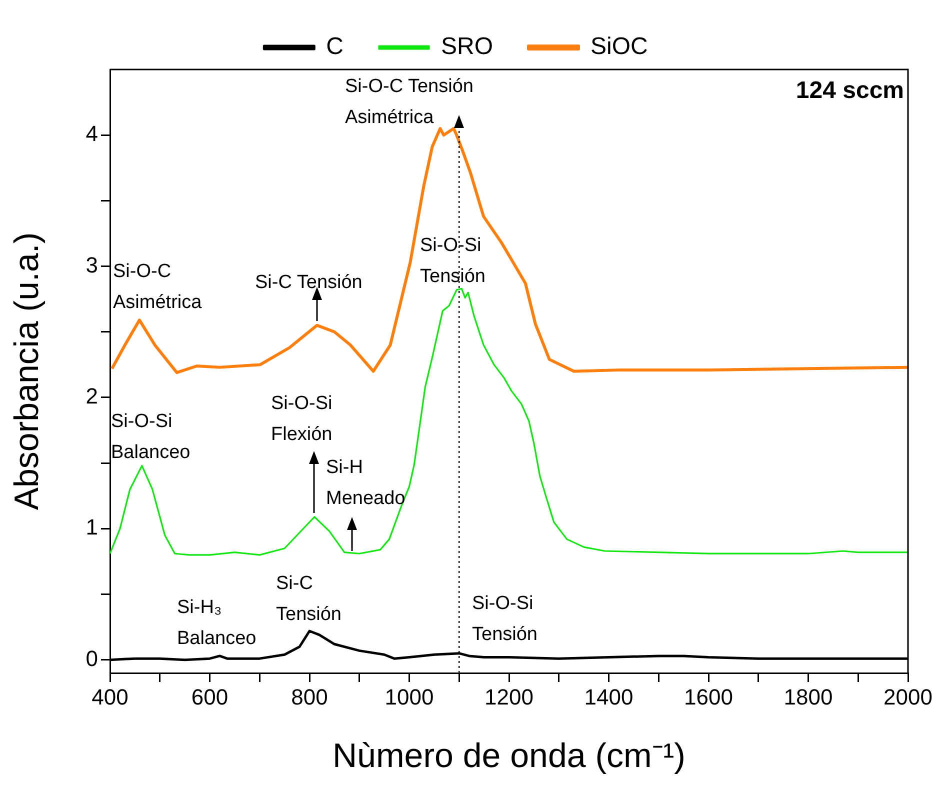 This screenshot has width=944, height=786. What do you see at coordinates (467, 46) in the screenshot?
I see `legend-label: SRO` at bounding box center [467, 46].